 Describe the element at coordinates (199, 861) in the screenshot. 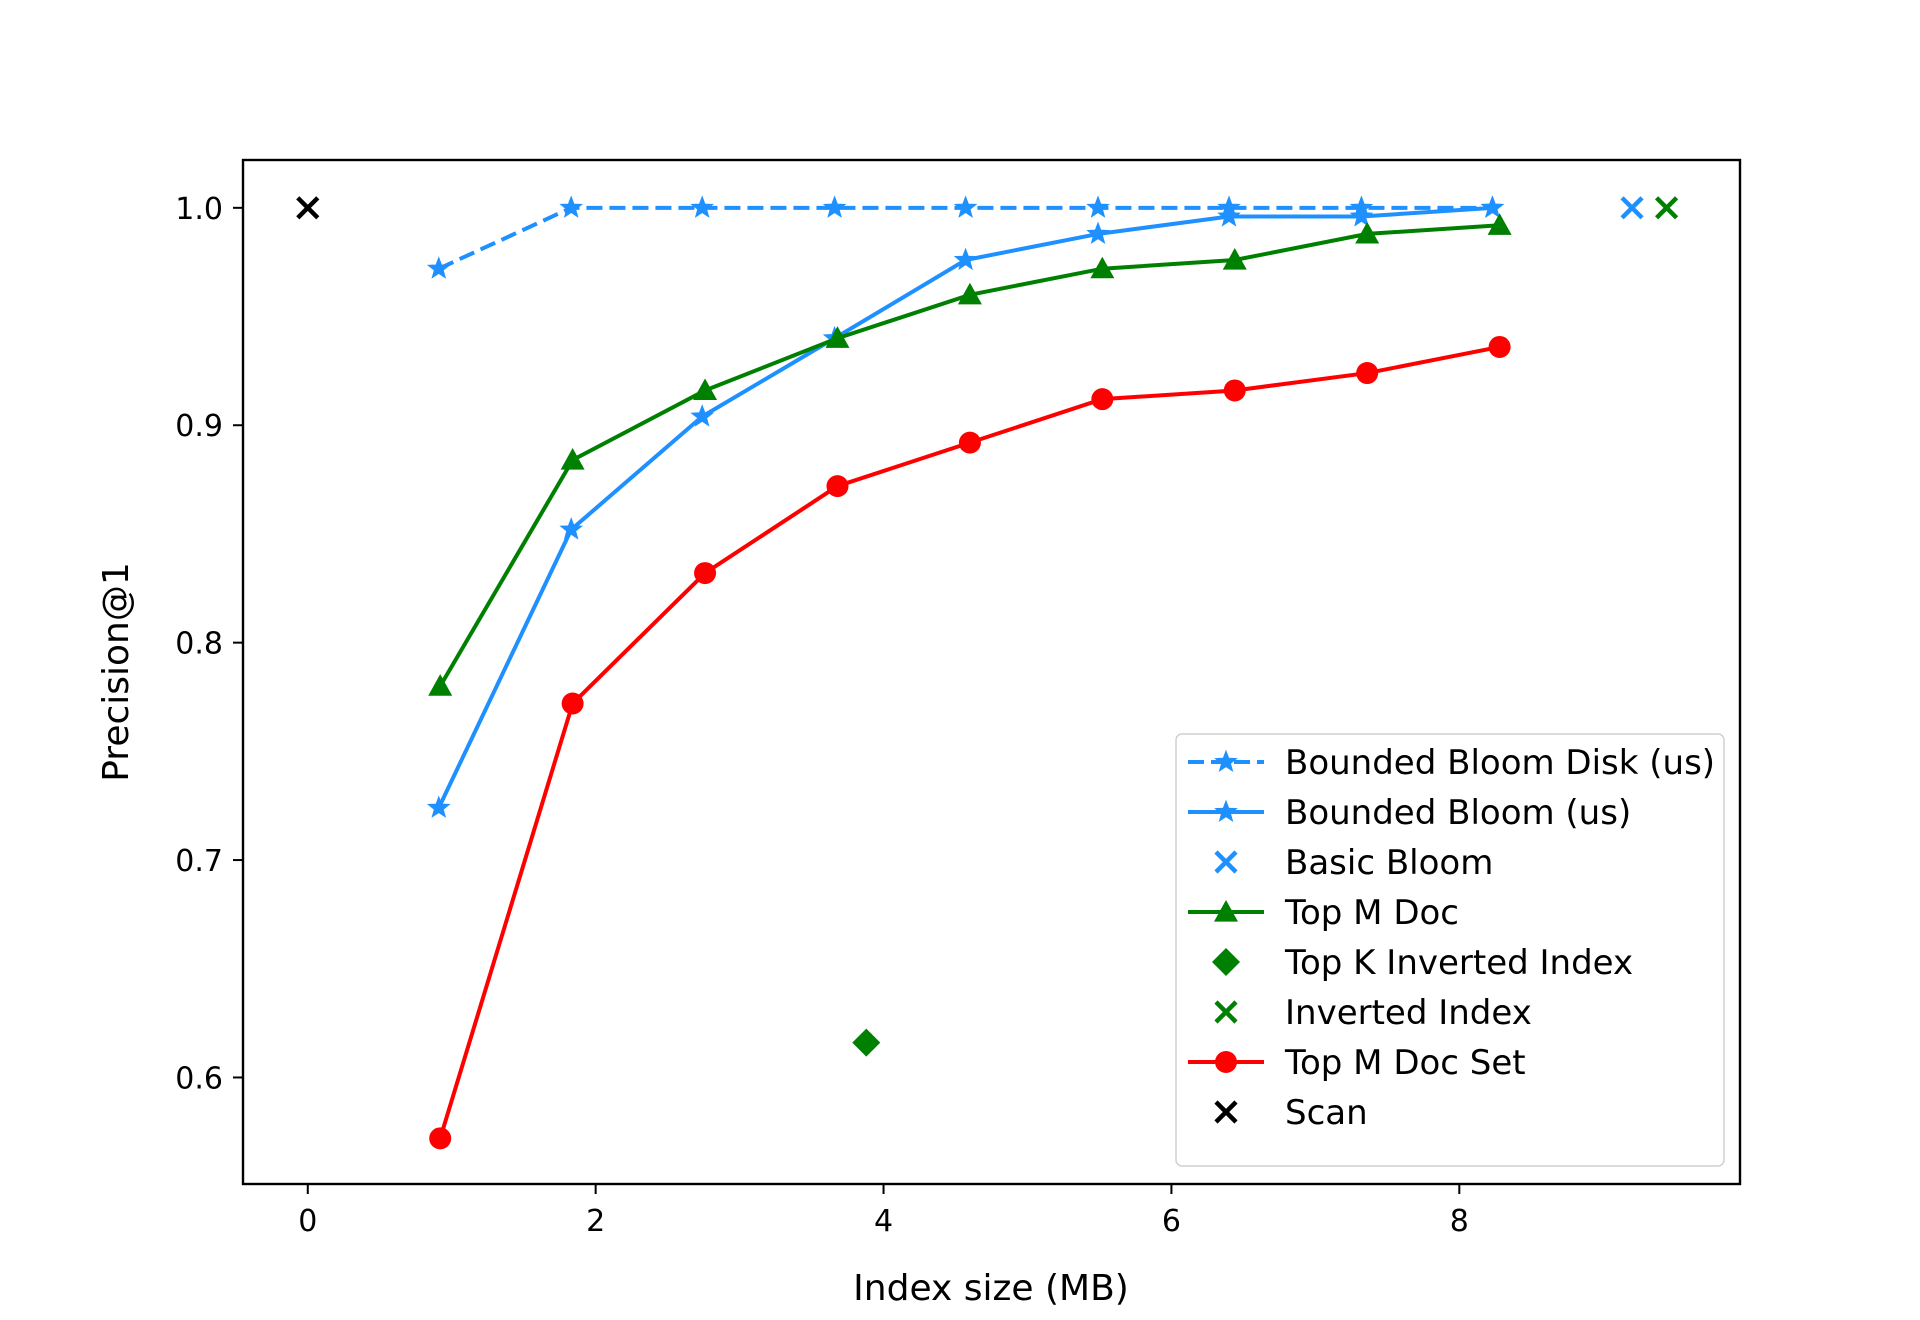

I see `y-tick-label: 0.7` at that location.